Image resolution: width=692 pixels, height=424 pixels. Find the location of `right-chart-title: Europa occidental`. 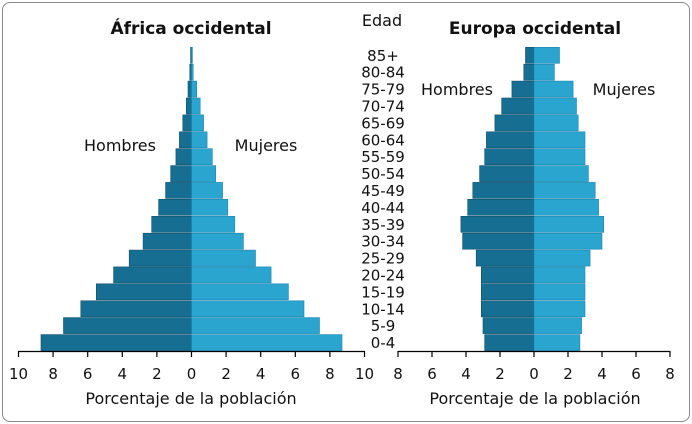

right-chart-title: Europa occidental is located at coordinates (535, 29).